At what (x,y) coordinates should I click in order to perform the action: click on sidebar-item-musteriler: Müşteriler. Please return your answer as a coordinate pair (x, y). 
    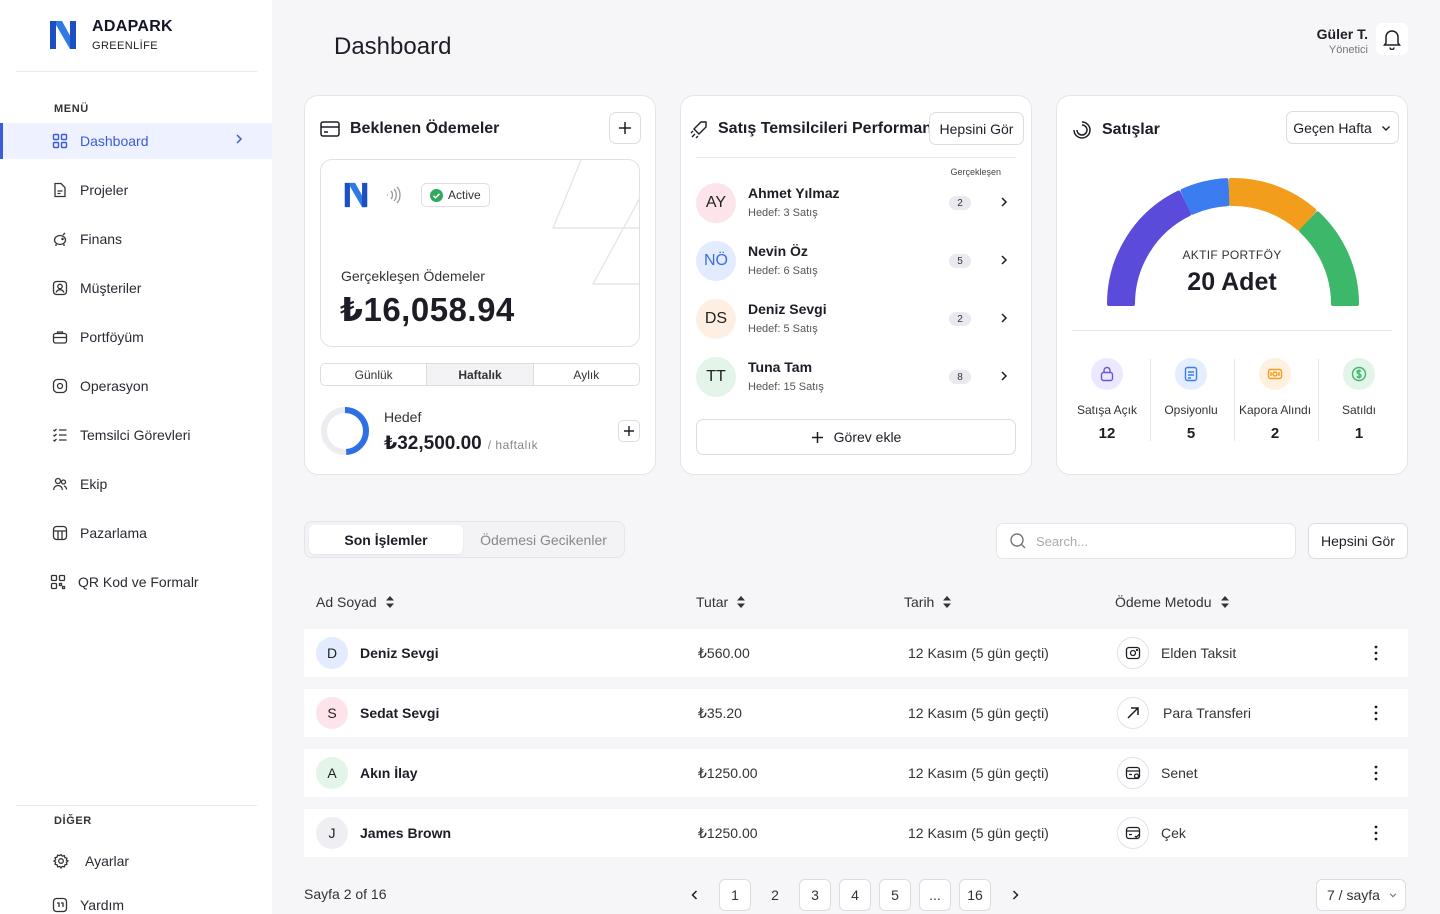
    Looking at the image, I should click on (136, 288).